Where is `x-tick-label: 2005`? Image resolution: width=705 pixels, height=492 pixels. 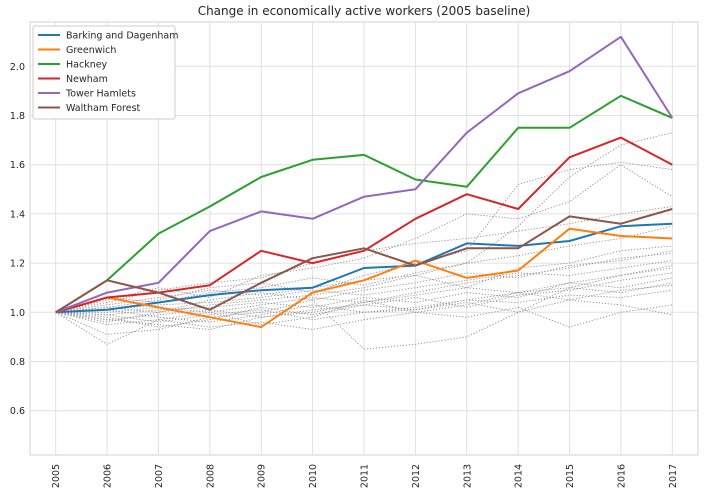 x-tick-label: 2005 is located at coordinates (56, 476).